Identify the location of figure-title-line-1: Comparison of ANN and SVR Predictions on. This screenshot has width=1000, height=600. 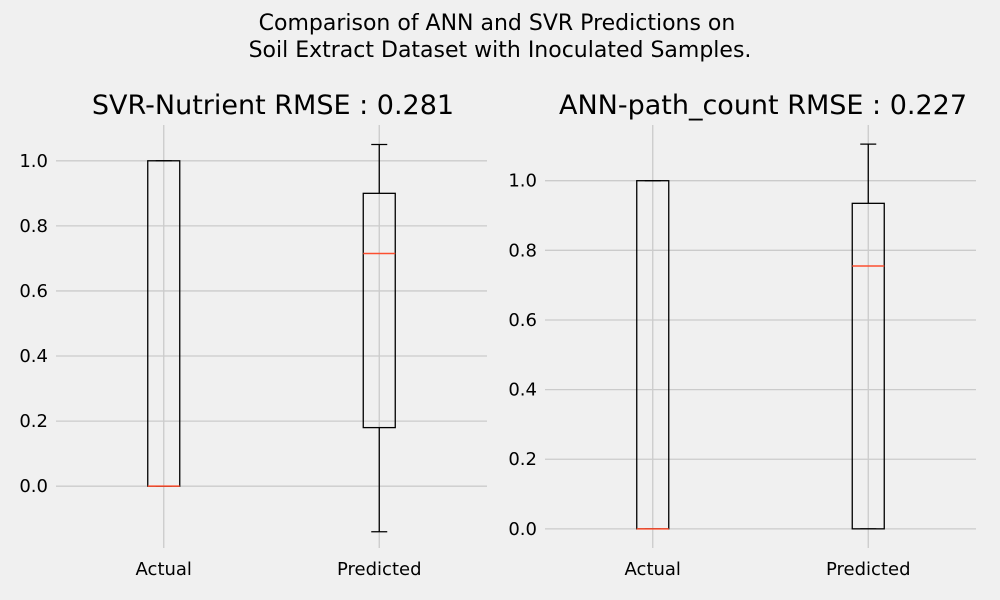
(497, 23).